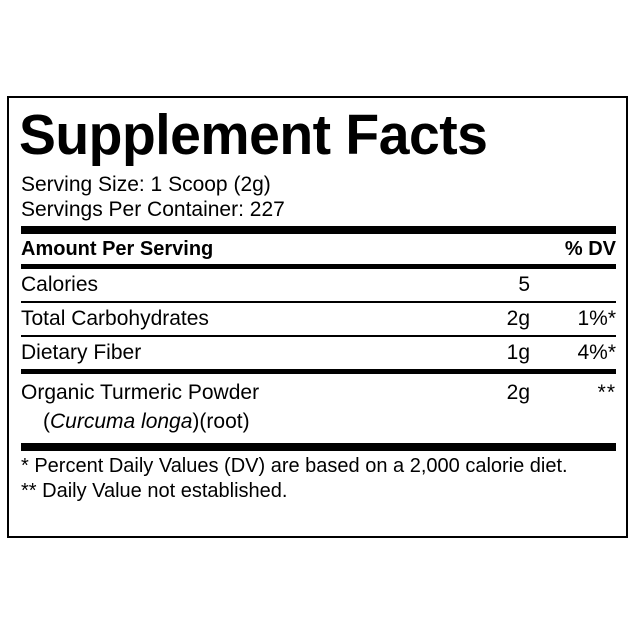  Describe the element at coordinates (154, 491) in the screenshot. I see `footnote-line: ** Daily Value not established.` at that location.